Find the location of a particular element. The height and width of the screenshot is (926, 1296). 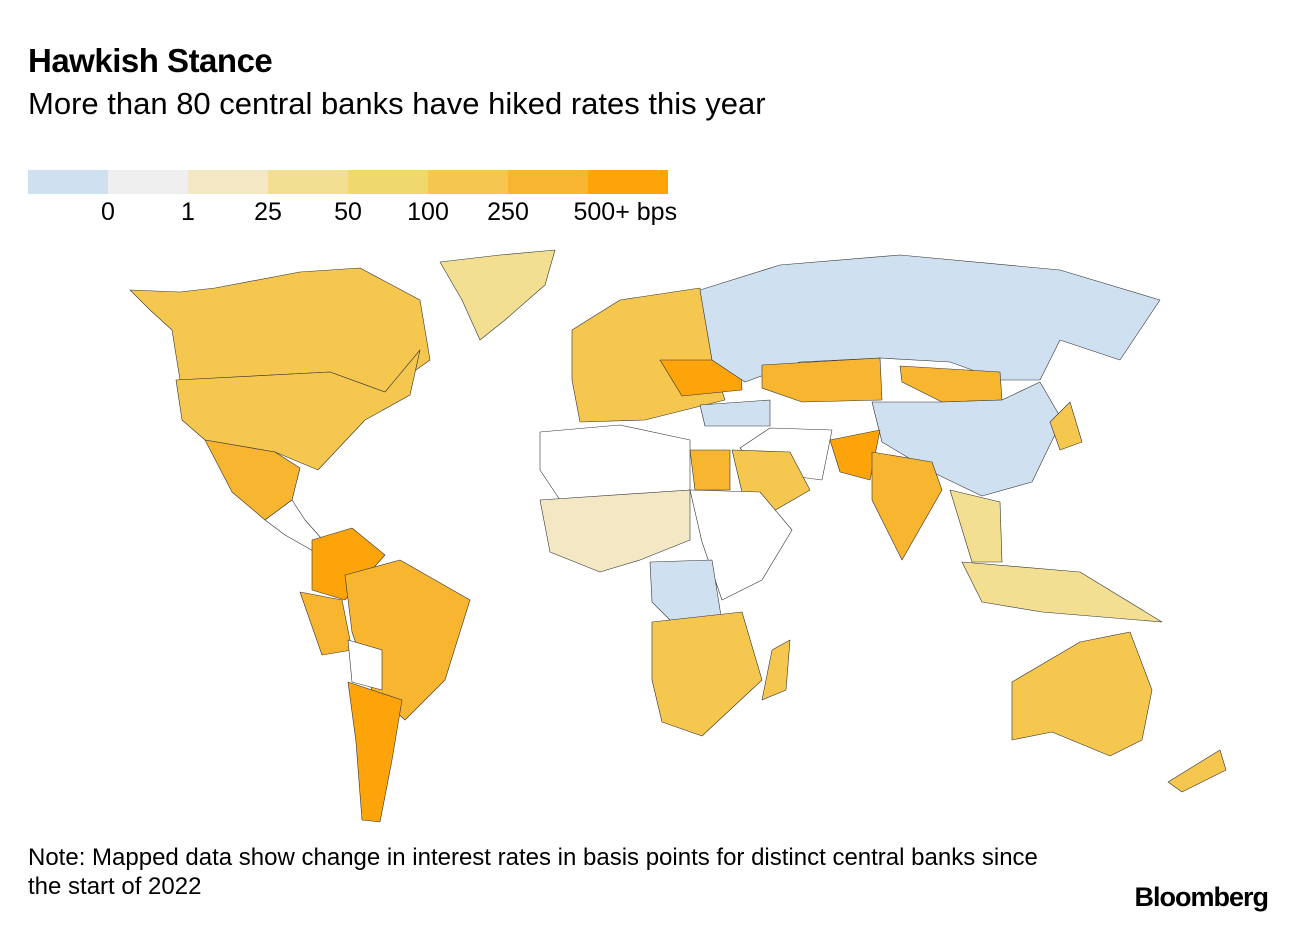

legend-tick-label: 500+ bps is located at coordinates (625, 212).